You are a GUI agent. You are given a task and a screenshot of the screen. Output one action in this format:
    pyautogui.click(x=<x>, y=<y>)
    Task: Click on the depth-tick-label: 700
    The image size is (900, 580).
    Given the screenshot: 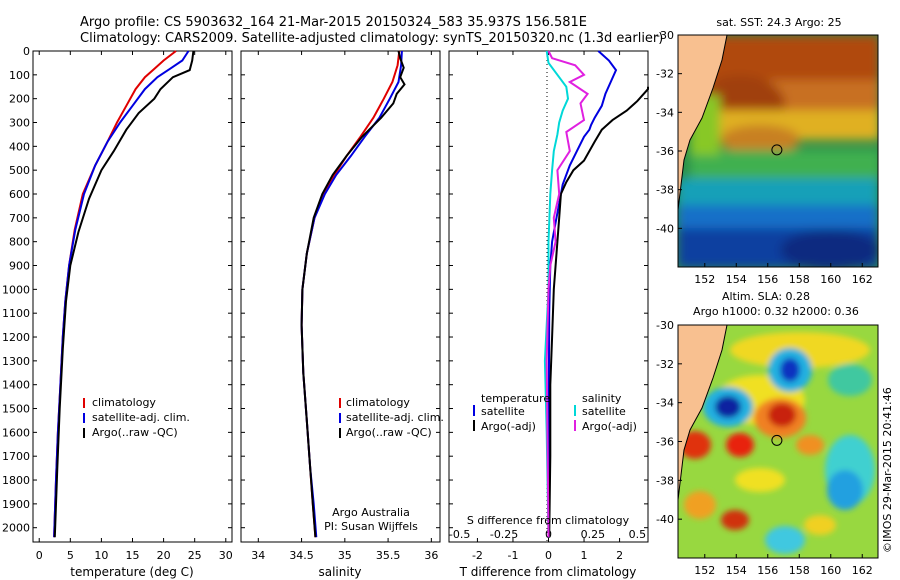 What is the action you would take?
    pyautogui.click(x=19, y=218)
    